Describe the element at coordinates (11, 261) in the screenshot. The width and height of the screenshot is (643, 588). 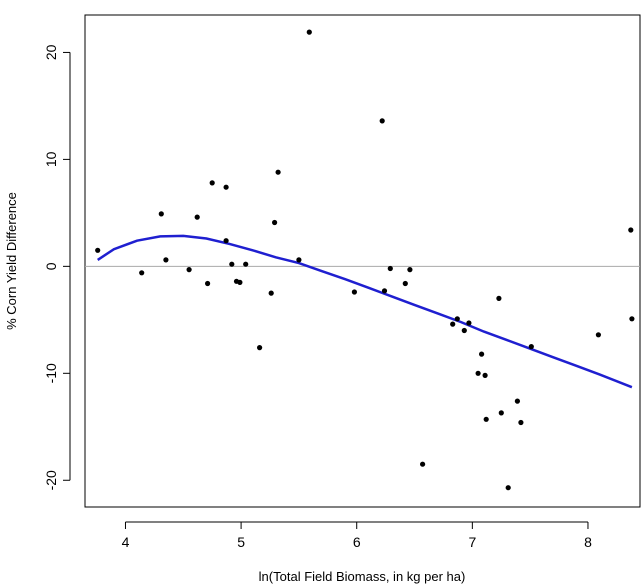
I see `y-axis-title: % Corn Yield Difference` at that location.